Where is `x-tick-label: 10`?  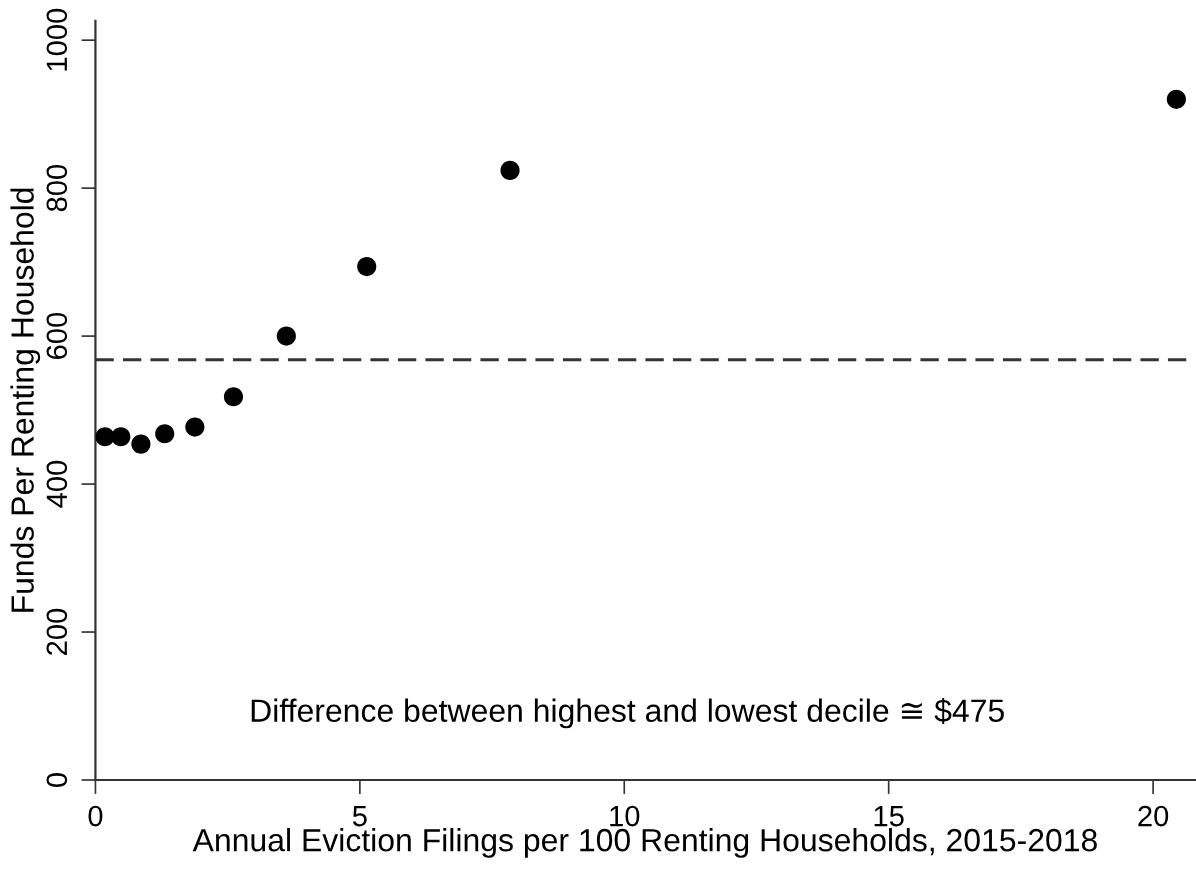 x-tick-label: 10 is located at coordinates (625, 816).